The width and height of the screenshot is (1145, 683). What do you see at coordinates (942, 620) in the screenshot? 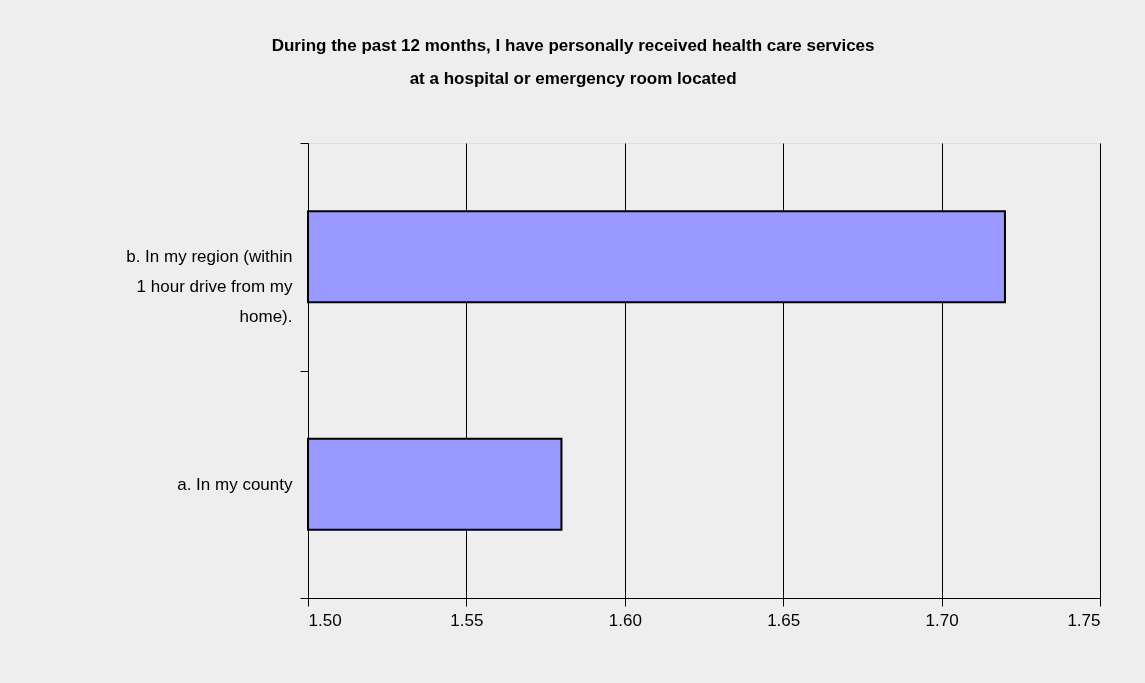
I see `x-tick-label: 1.70` at bounding box center [942, 620].